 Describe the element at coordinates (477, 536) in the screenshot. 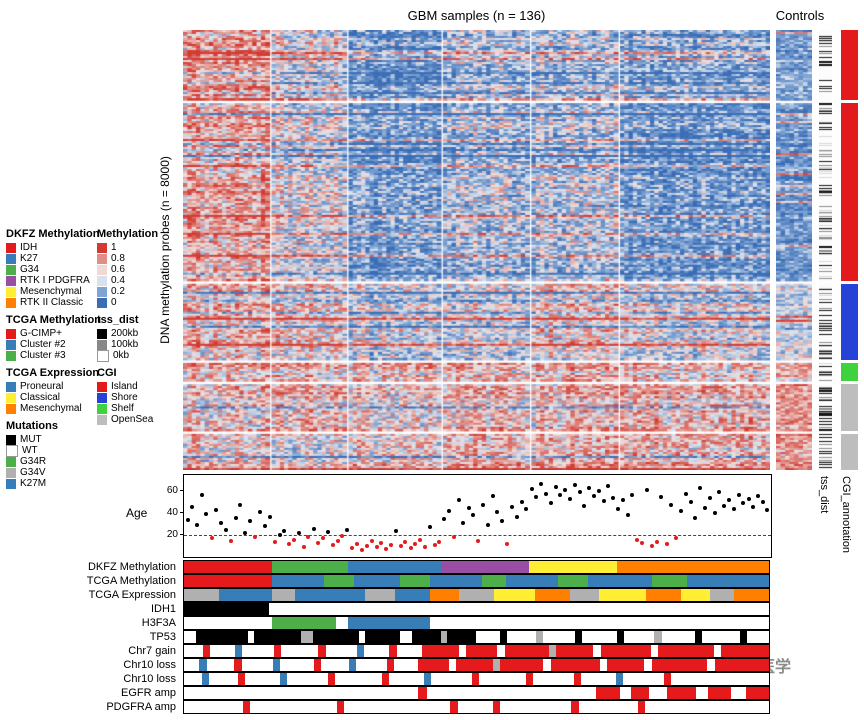

I see `age-threshold-line` at that location.